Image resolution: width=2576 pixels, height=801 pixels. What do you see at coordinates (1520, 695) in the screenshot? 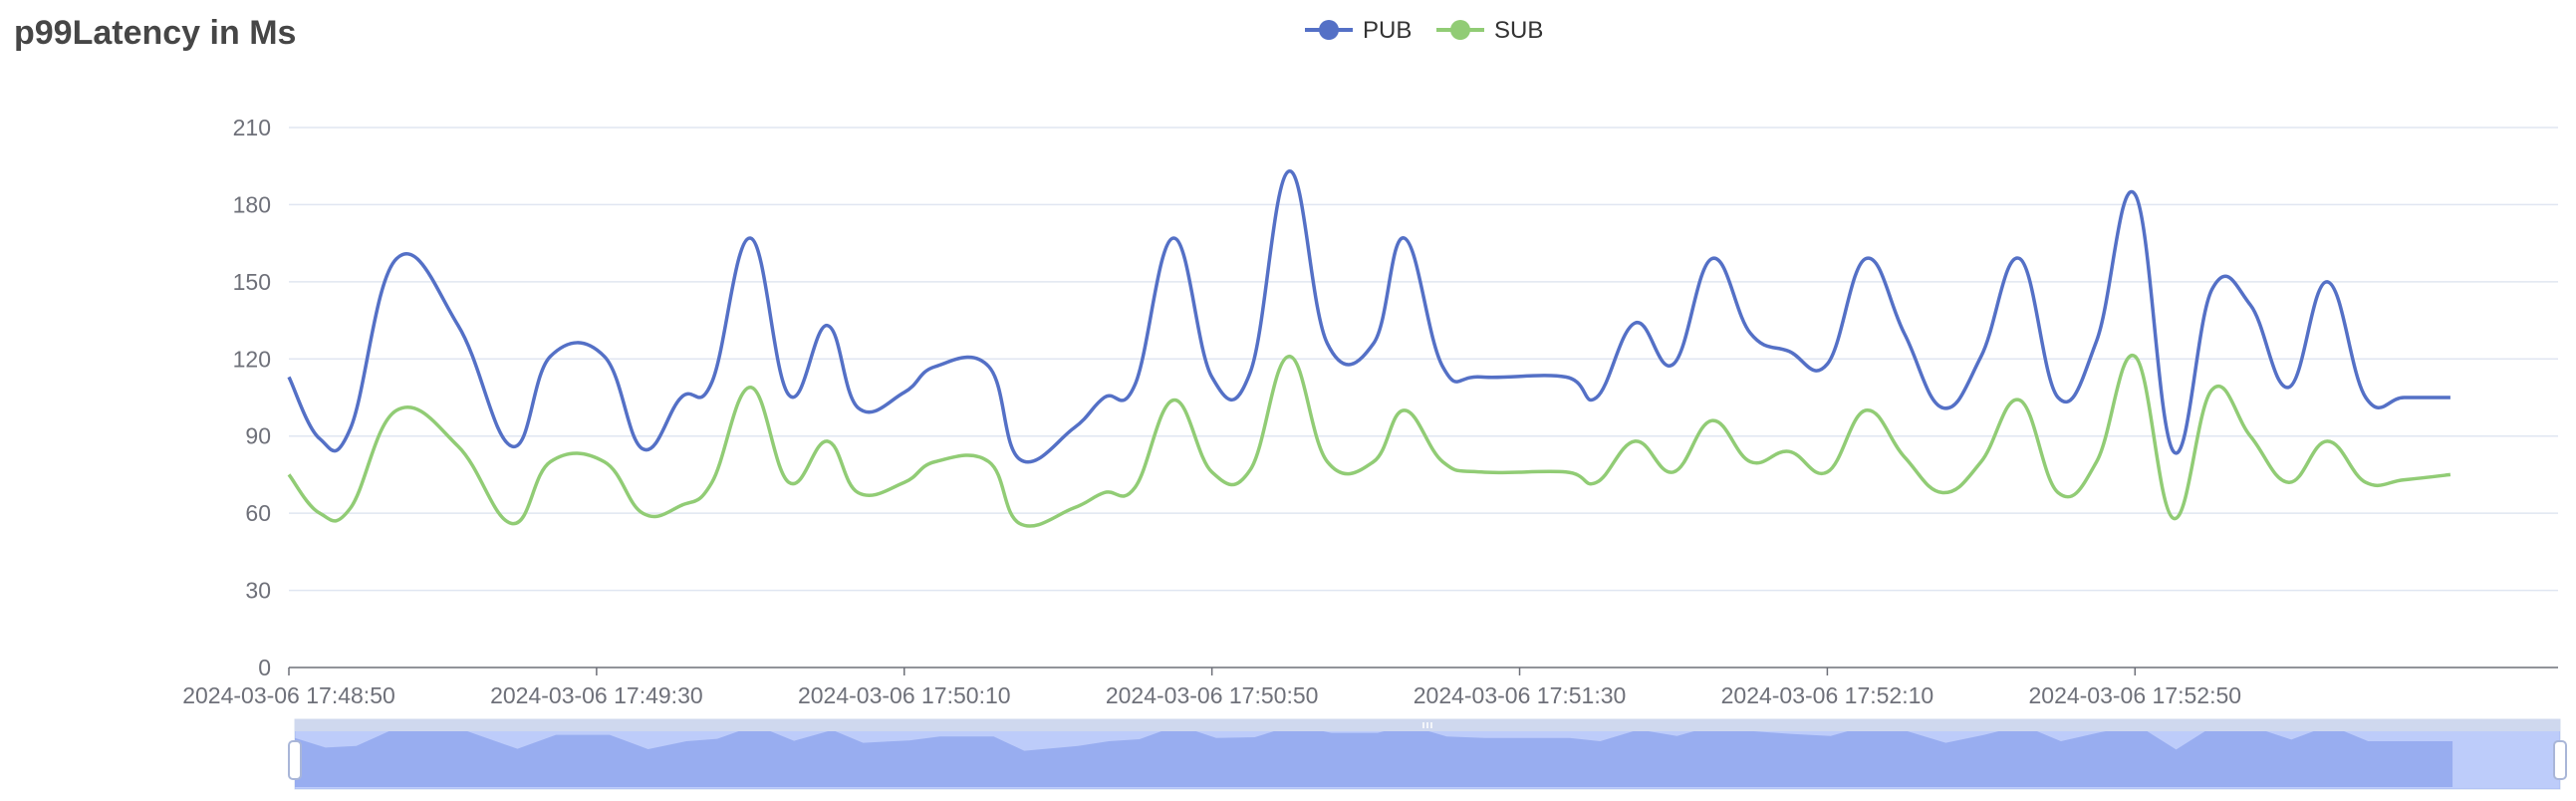
I see `x-tick-label: 2024-03-06 17:51:30` at bounding box center [1520, 695].